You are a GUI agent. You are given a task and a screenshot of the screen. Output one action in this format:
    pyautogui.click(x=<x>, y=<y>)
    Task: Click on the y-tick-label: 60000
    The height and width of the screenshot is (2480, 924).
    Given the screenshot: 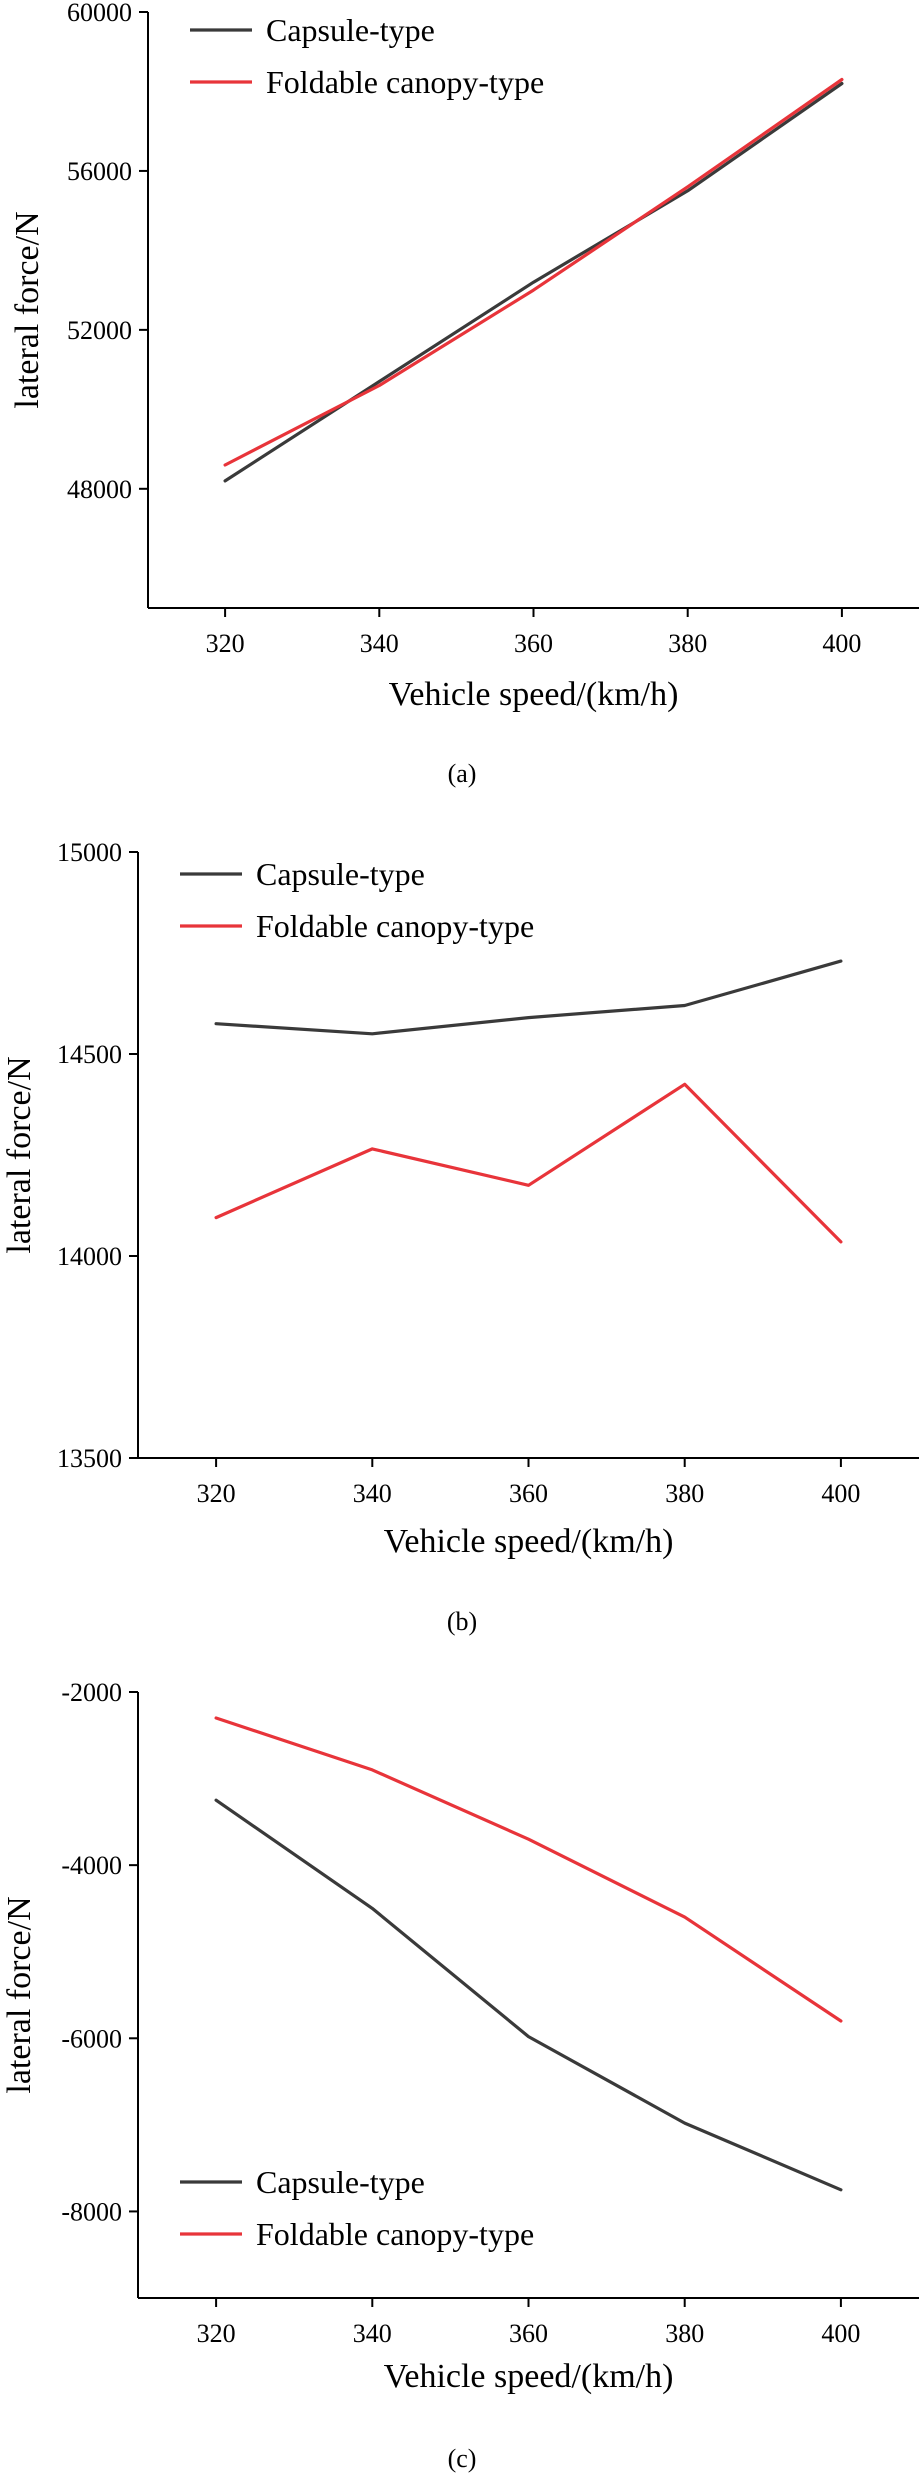 What is the action you would take?
    pyautogui.click(x=99, y=13)
    